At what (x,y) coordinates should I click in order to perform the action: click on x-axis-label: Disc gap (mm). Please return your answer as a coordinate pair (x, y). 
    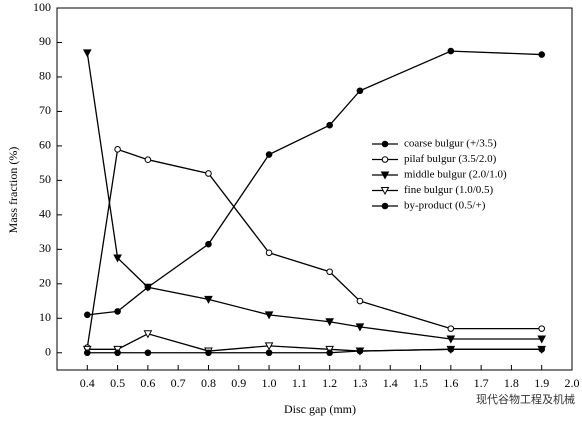
    Looking at the image, I should click on (320, 409).